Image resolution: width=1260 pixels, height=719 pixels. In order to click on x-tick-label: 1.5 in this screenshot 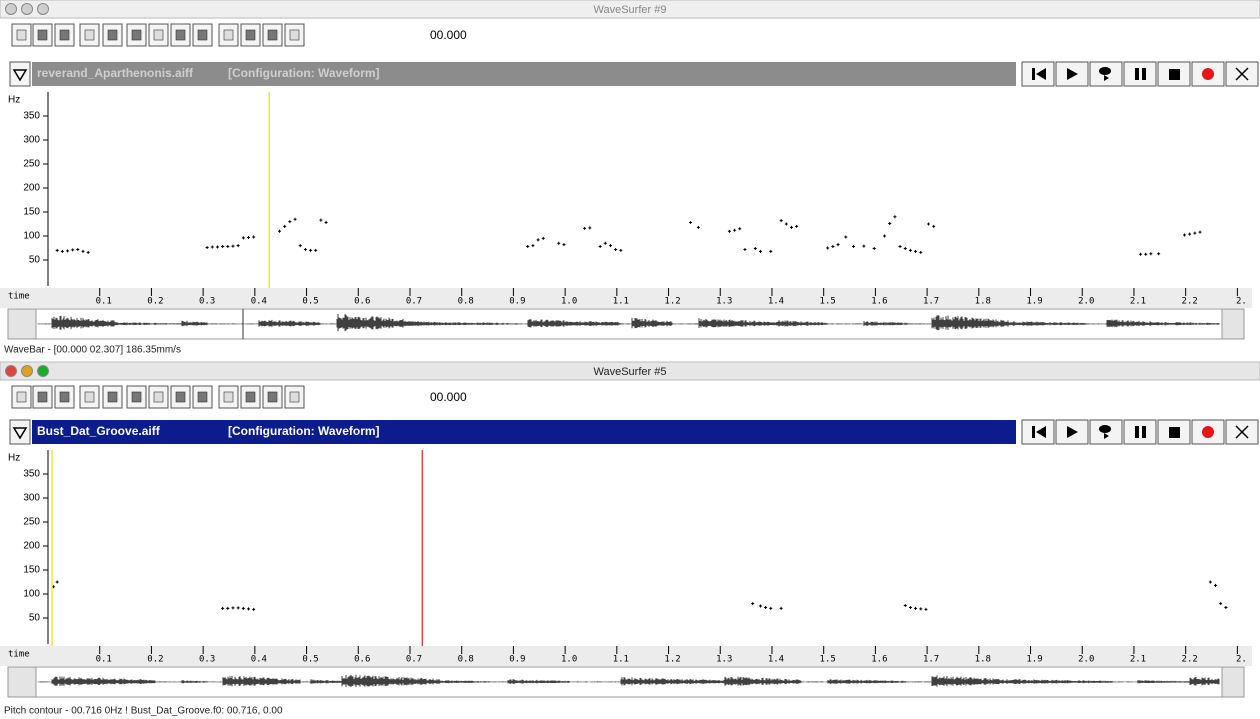, I will do `click(828, 660)`.